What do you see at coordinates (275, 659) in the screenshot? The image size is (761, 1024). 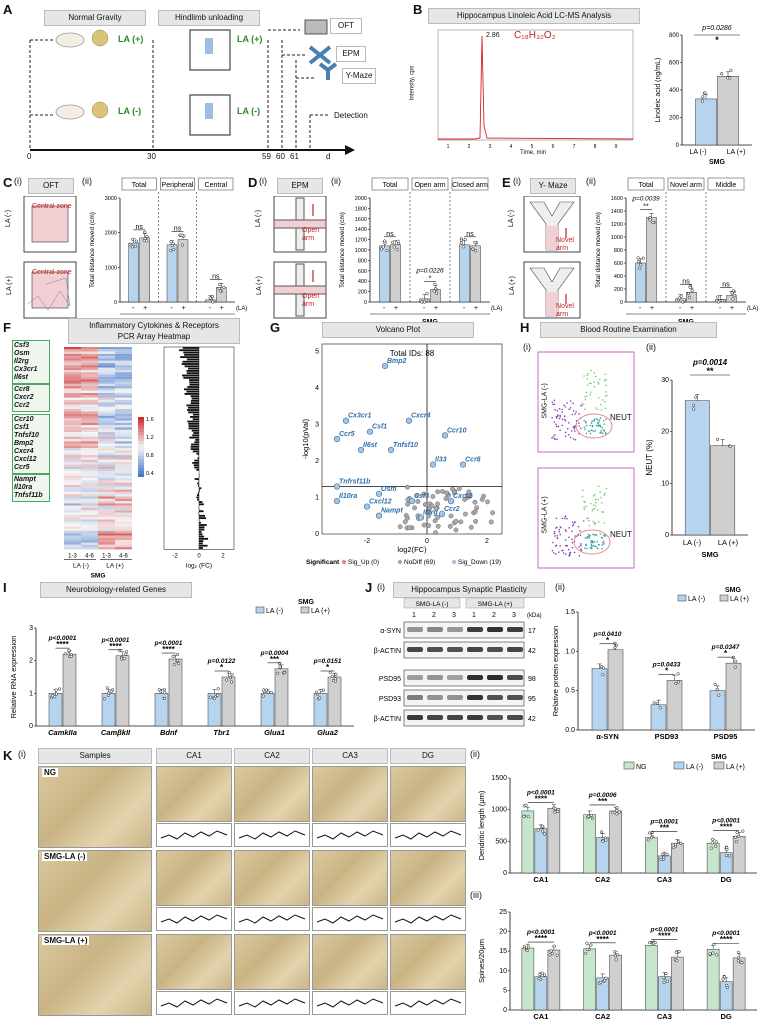 I see `sig-stars: ***` at bounding box center [275, 659].